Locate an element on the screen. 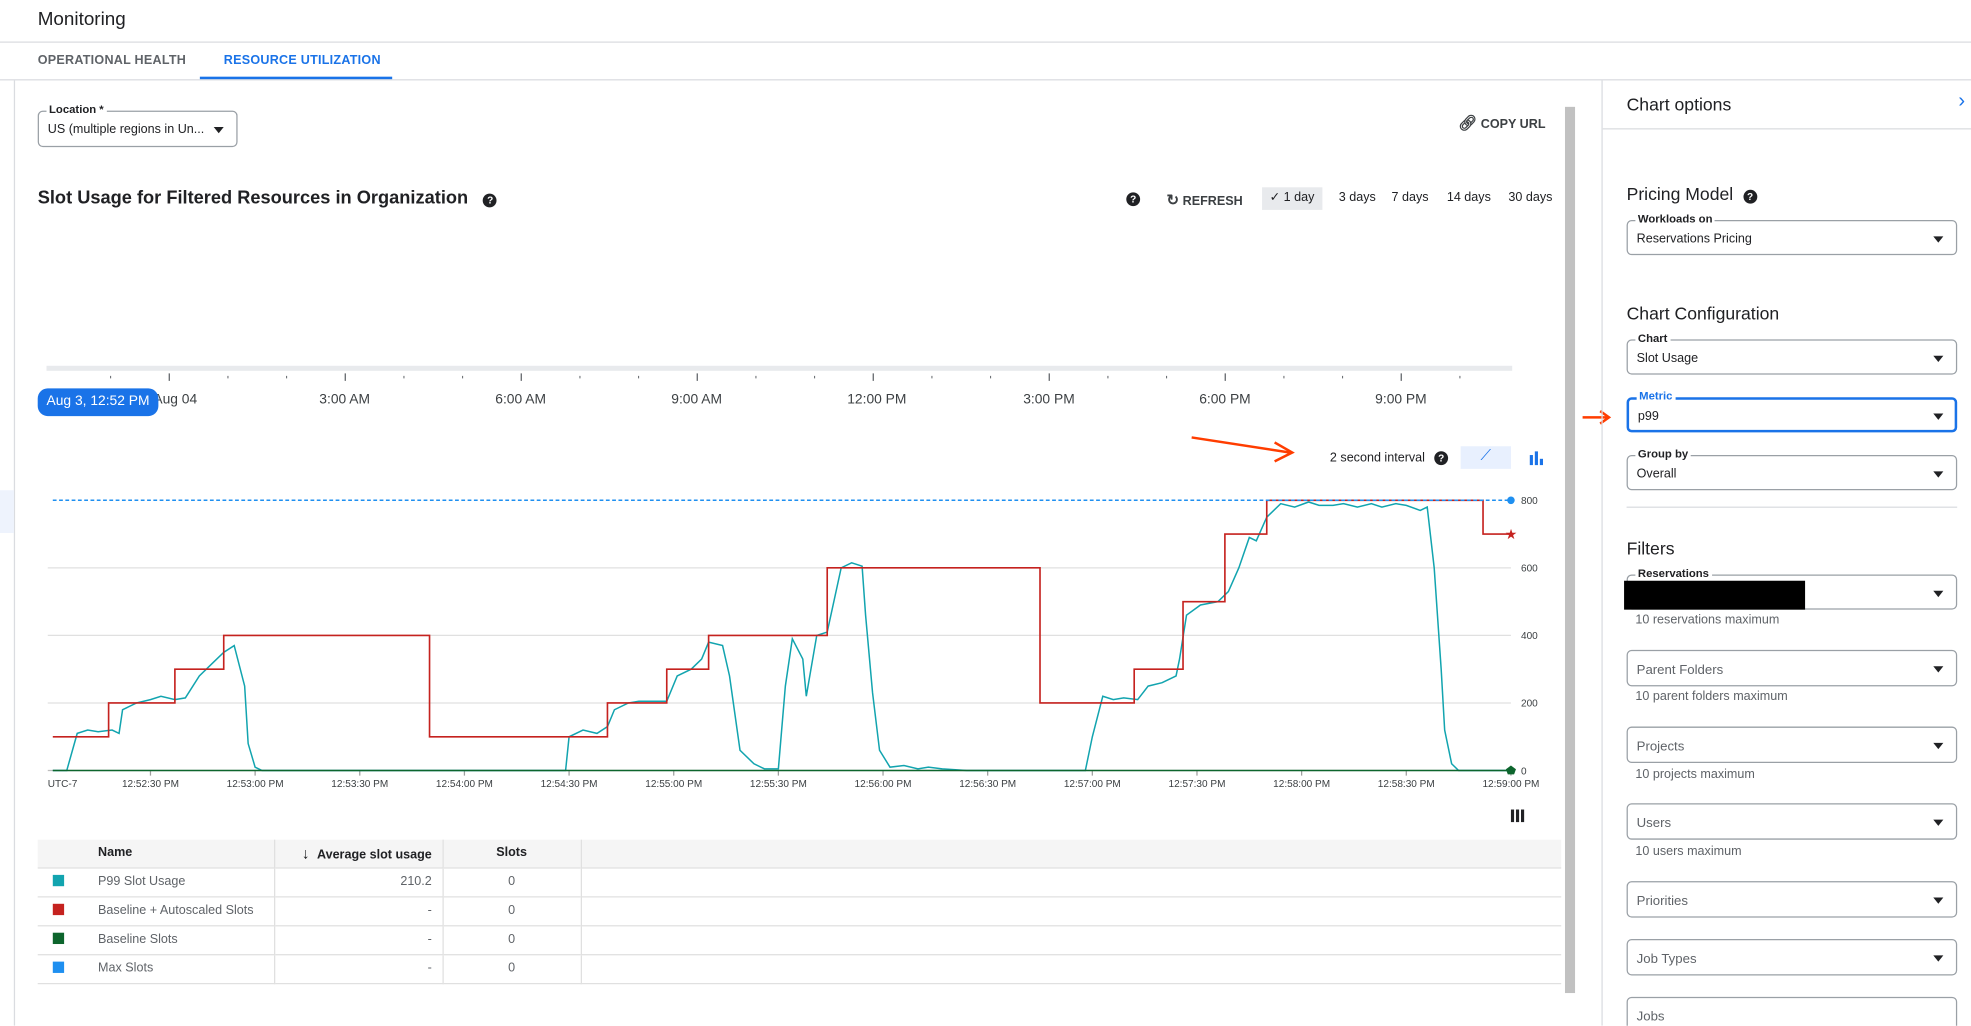 This screenshot has width=1971, height=1026. bar-chart-icon is located at coordinates (1536, 458).